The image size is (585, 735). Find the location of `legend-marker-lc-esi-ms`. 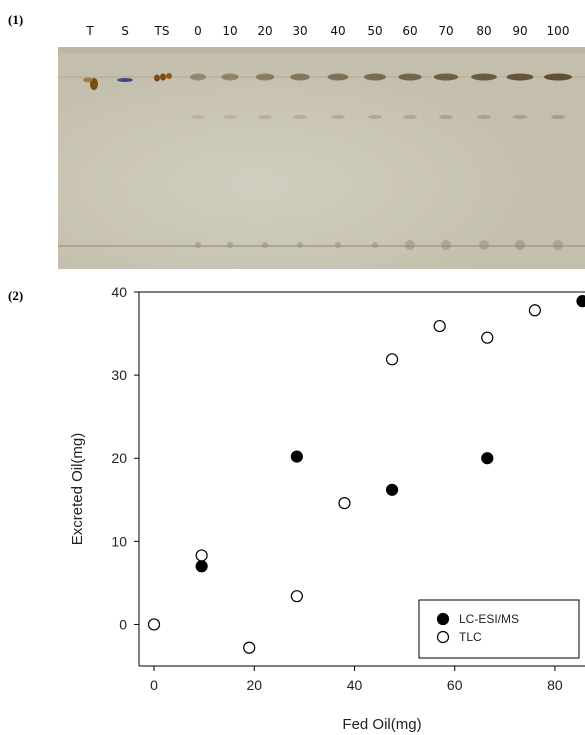

legend-marker-lc-esi-ms is located at coordinates (443, 619).